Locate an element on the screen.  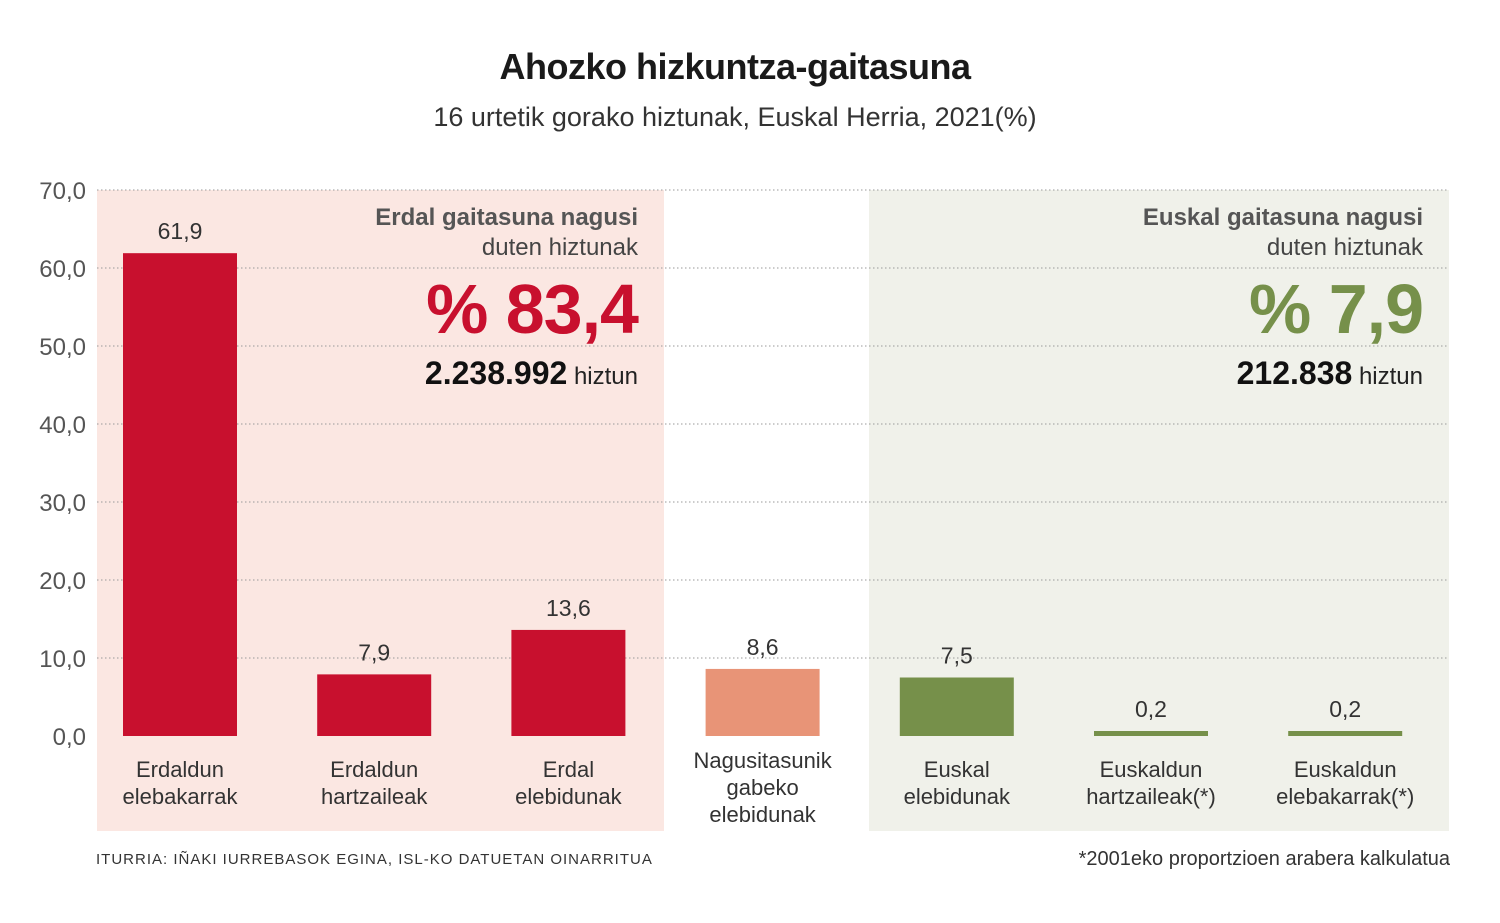
y-tick-label: 70,0 is located at coordinates (62, 191).